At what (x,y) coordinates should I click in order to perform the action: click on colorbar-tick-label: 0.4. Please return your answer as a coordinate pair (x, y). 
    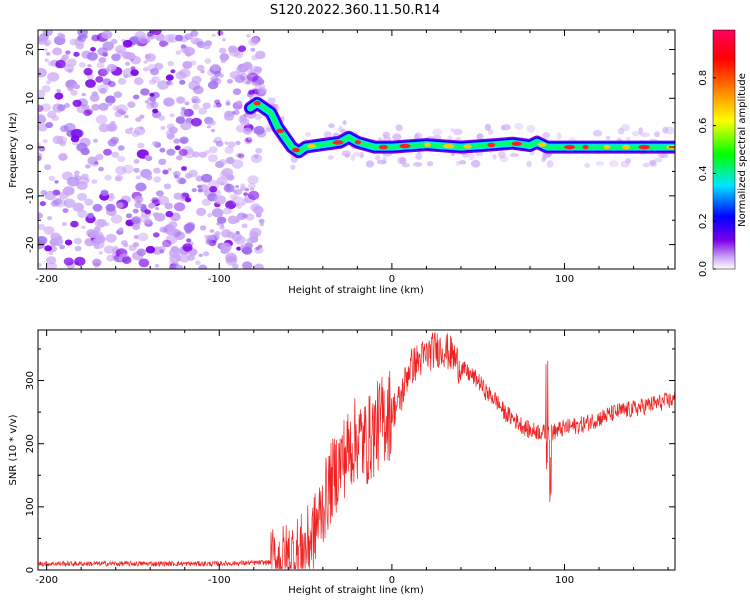
    Looking at the image, I should click on (703, 173).